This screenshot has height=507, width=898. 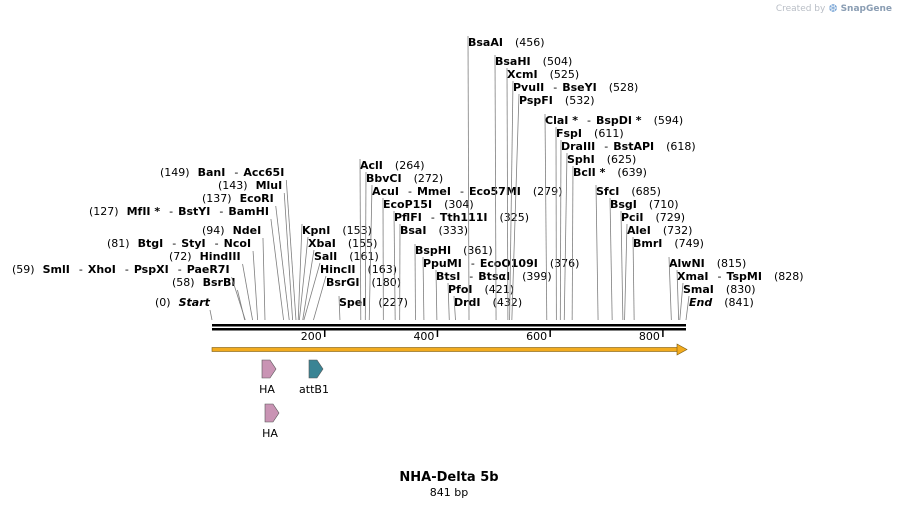 What do you see at coordinates (248, 211) in the screenshot?
I see `enzyme-name: BamHI` at bounding box center [248, 211].